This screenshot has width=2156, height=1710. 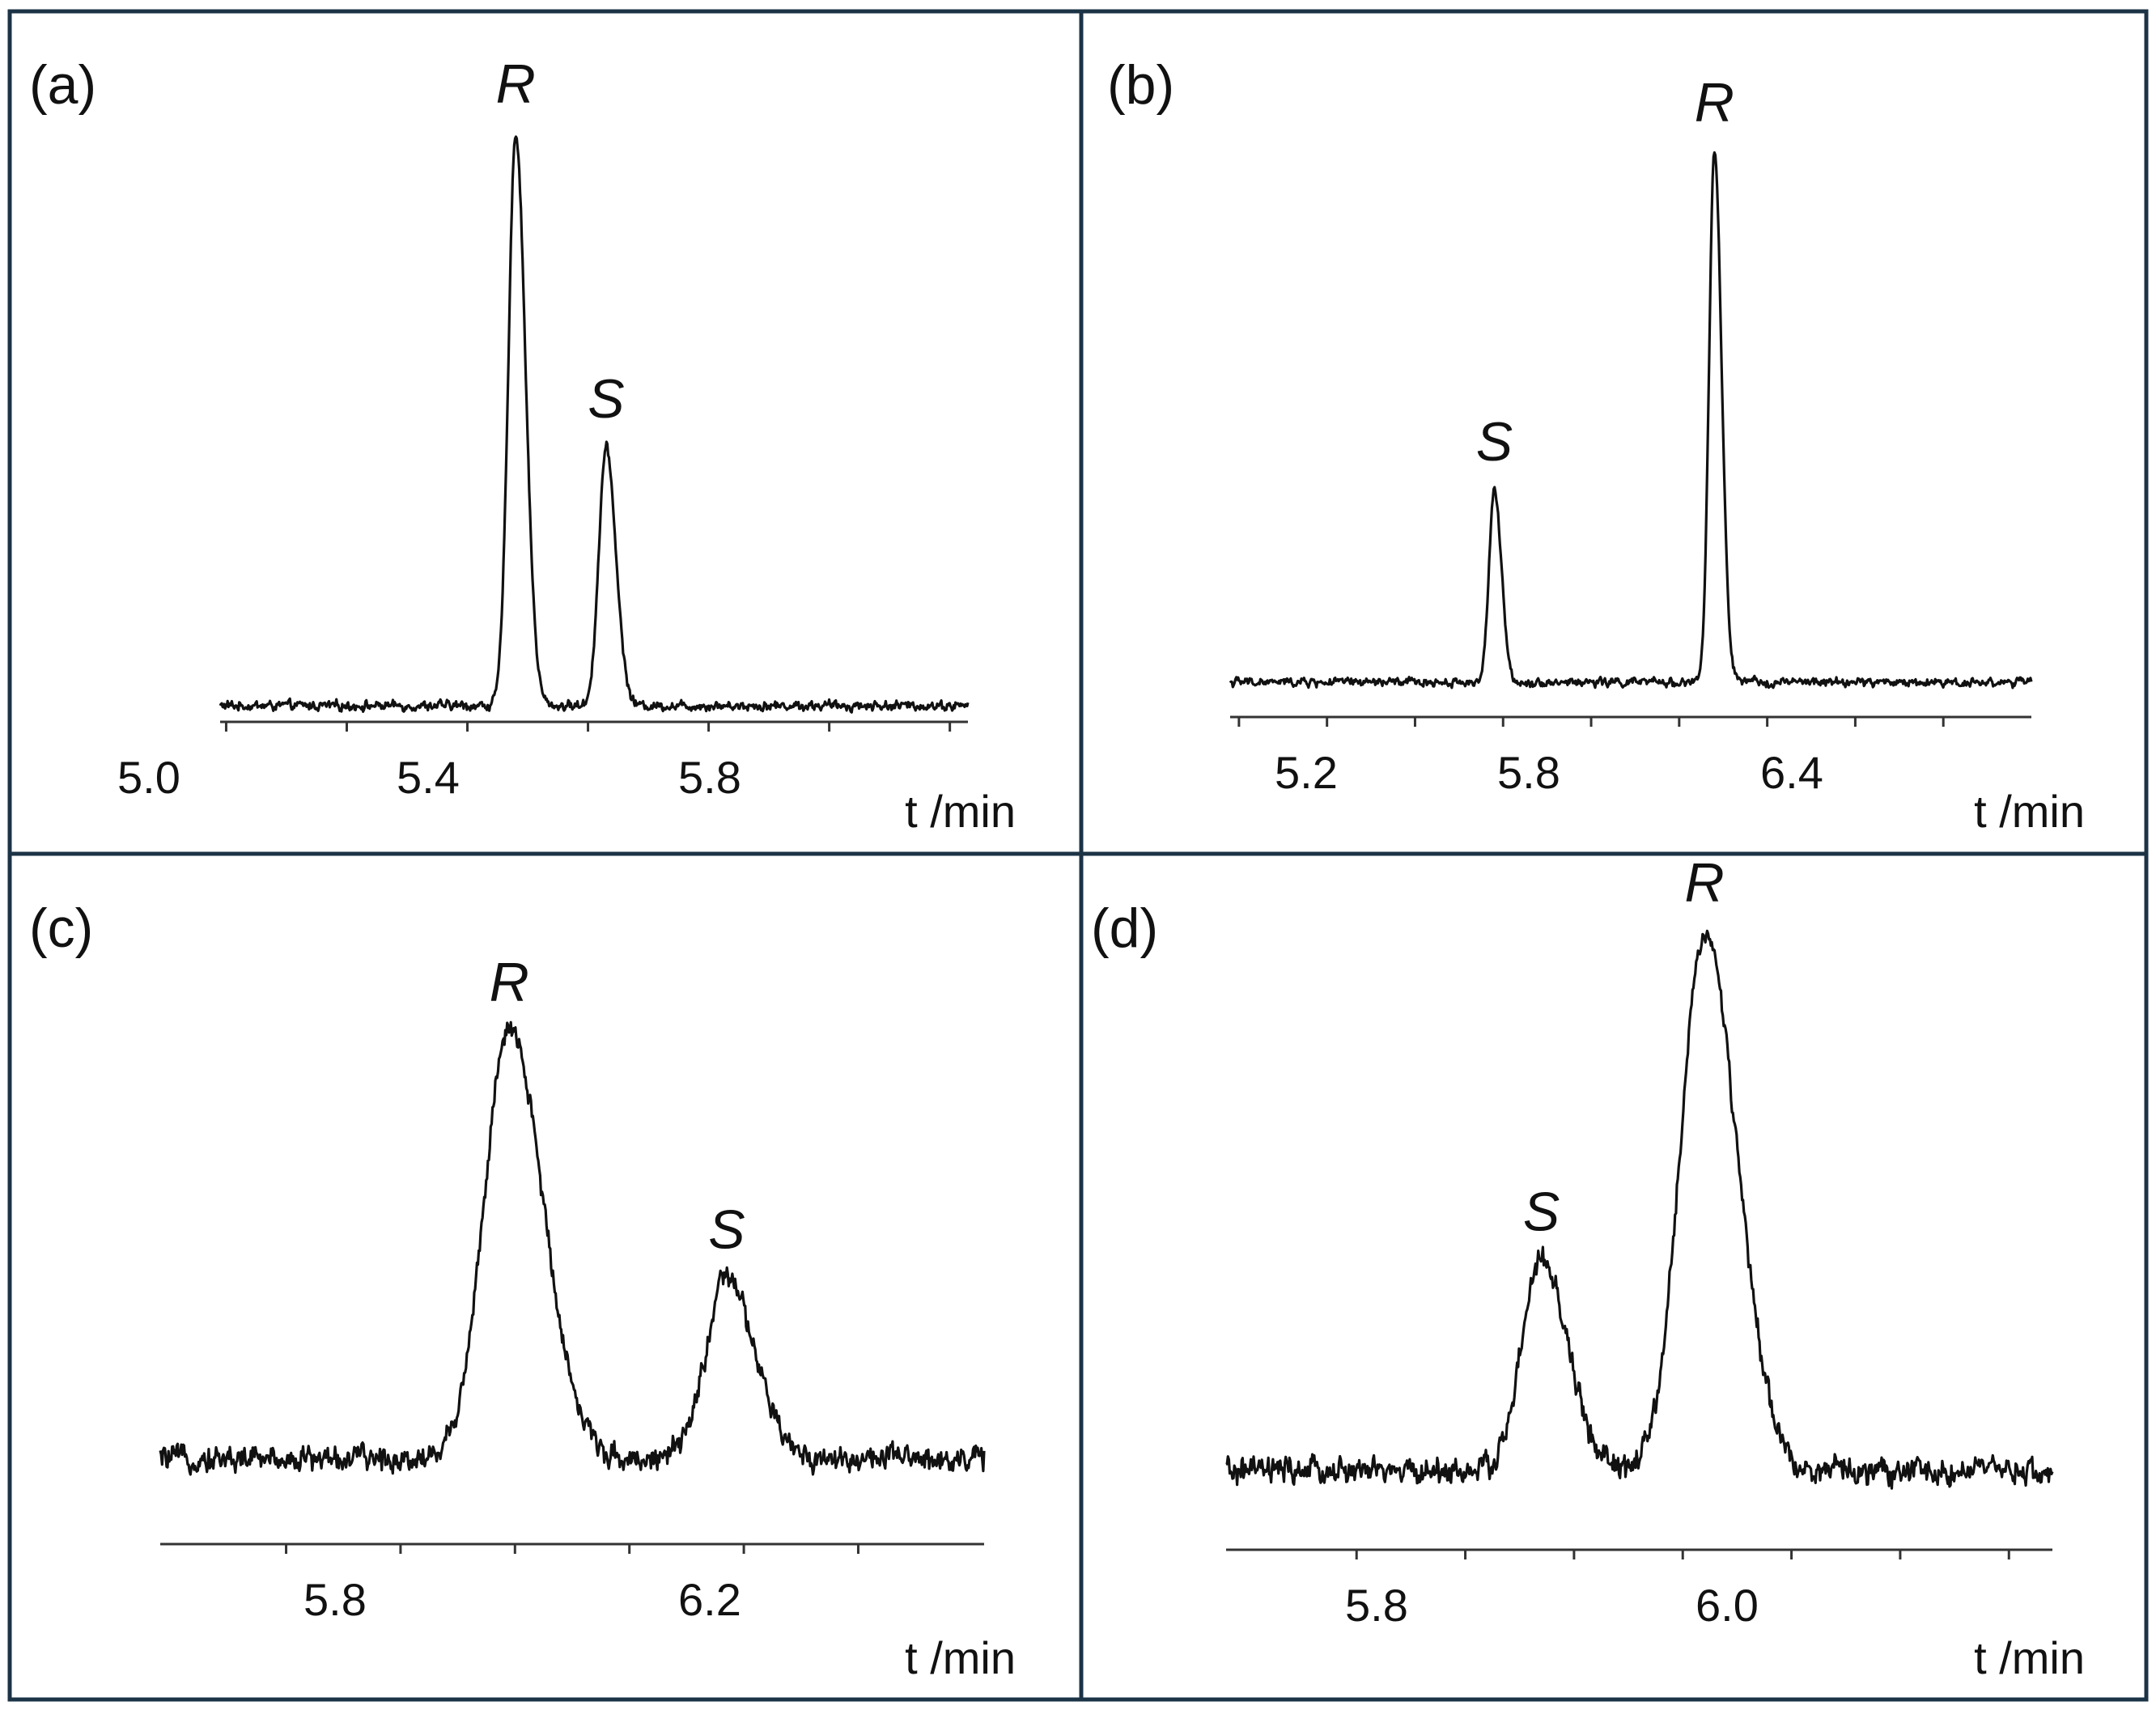 I want to click on x-tick-label: 6.0, so click(x=1727, y=1605).